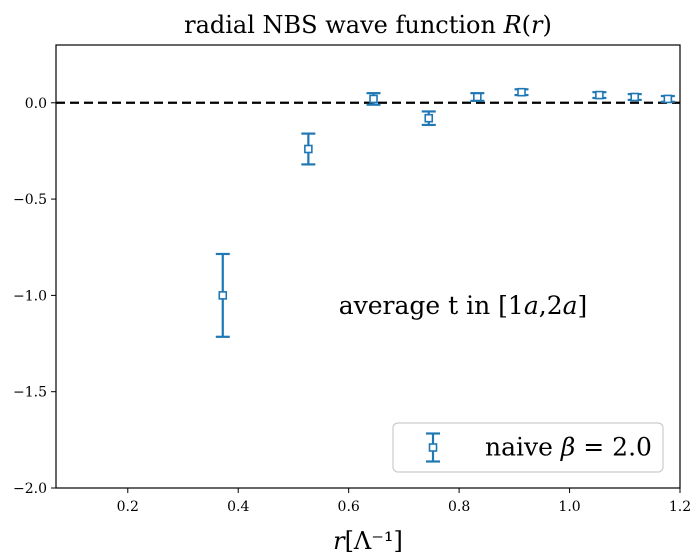 The height and width of the screenshot is (560, 700). I want to click on legend: naive β = 2.0, so click(528, 447).